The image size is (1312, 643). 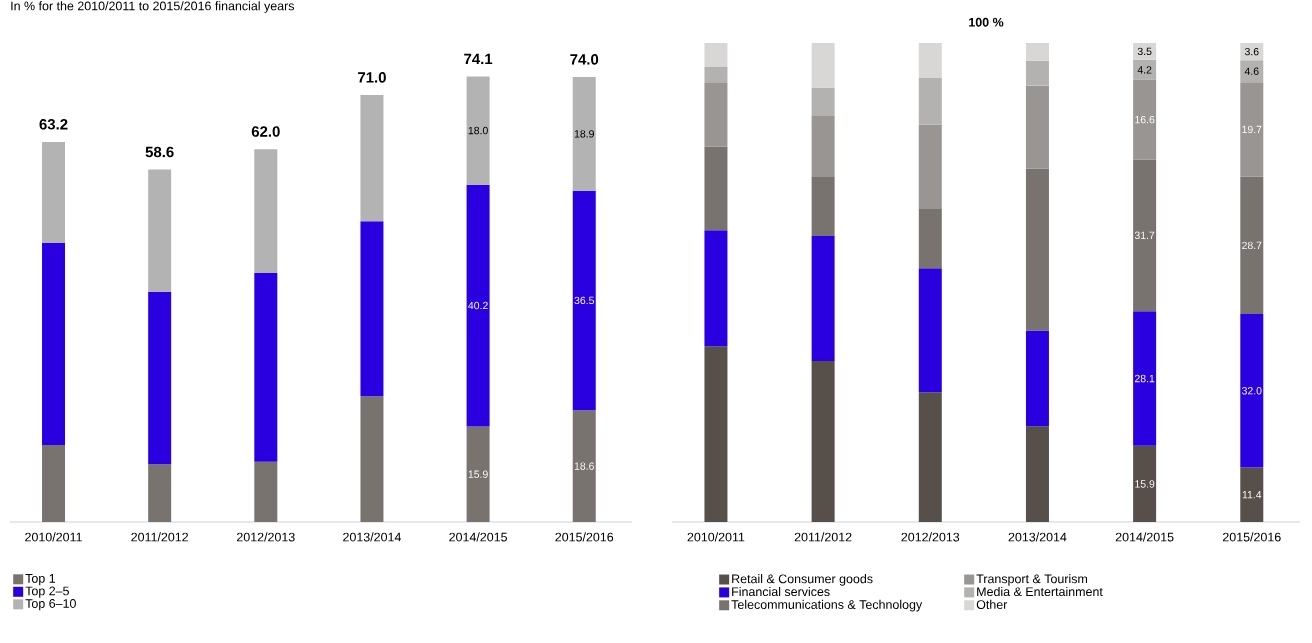 I want to click on data-label: 18.0, so click(x=478, y=130).